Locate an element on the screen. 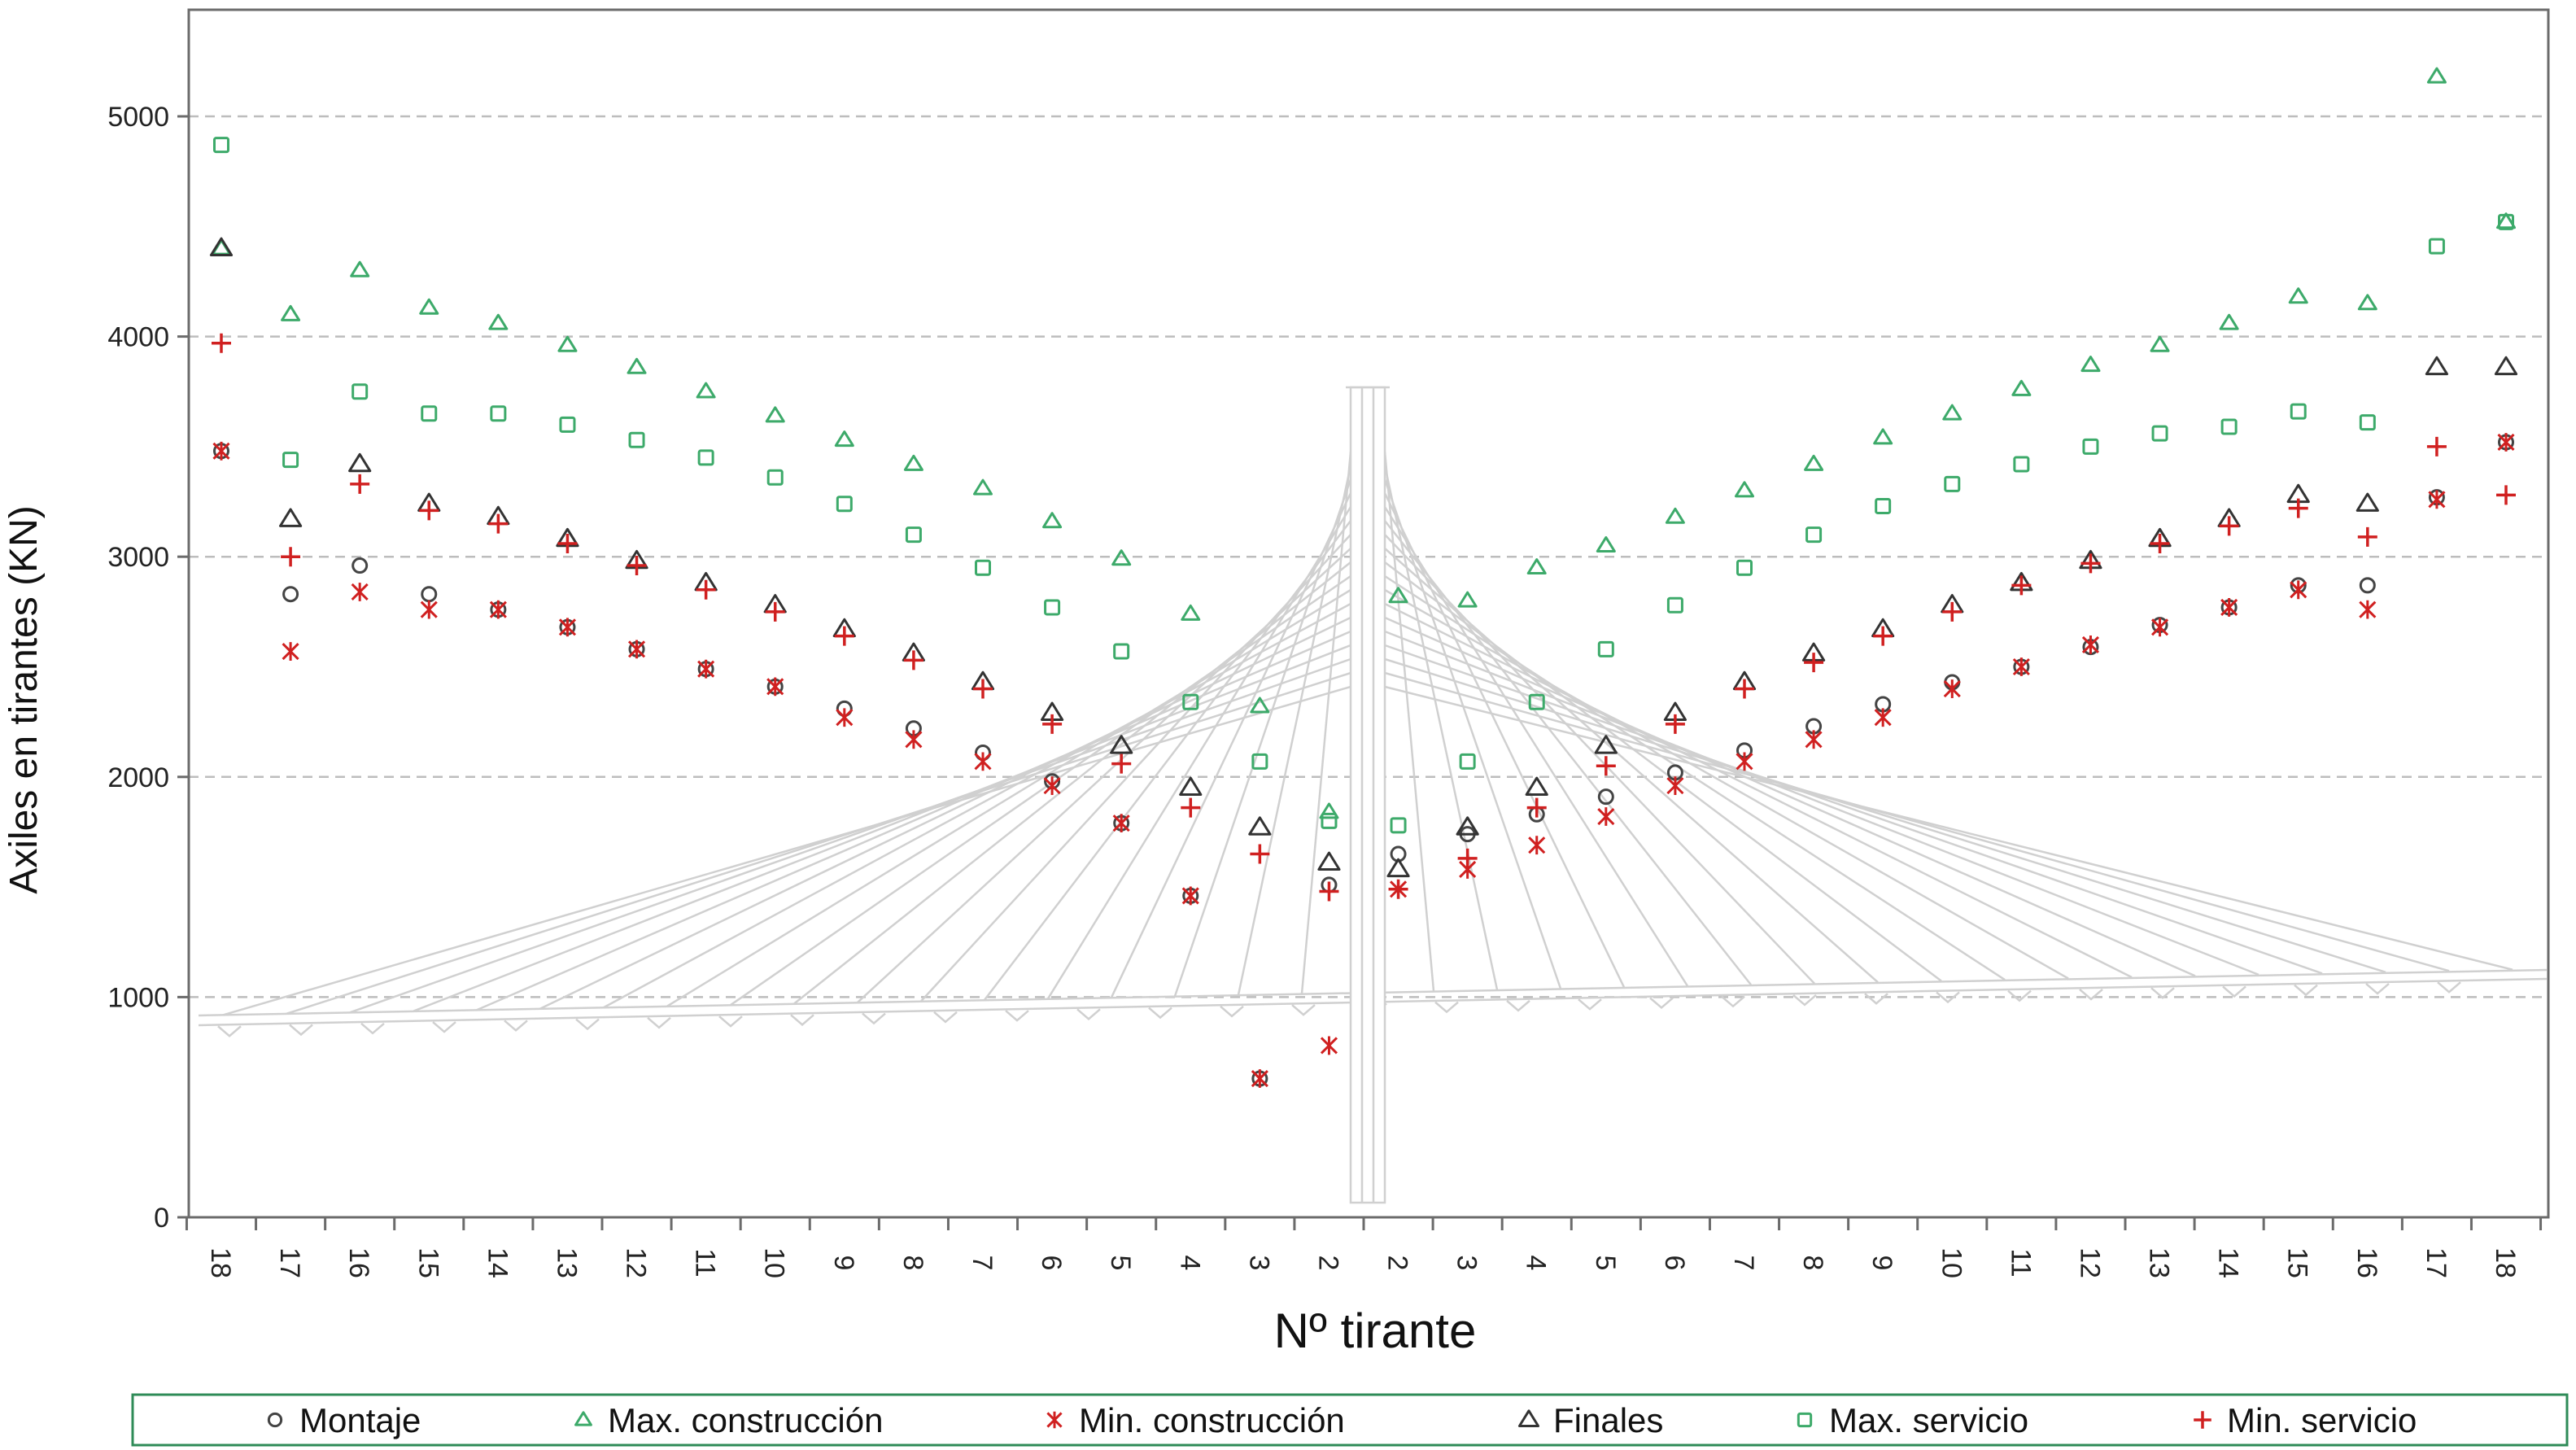  x-tick-label: 17 is located at coordinates (289, 1262).